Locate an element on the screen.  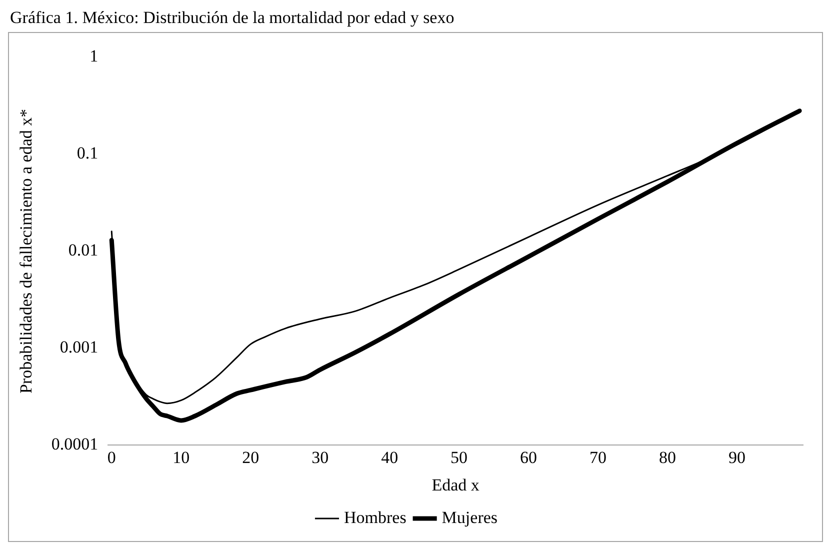
legend-label: Hombres is located at coordinates (375, 517).